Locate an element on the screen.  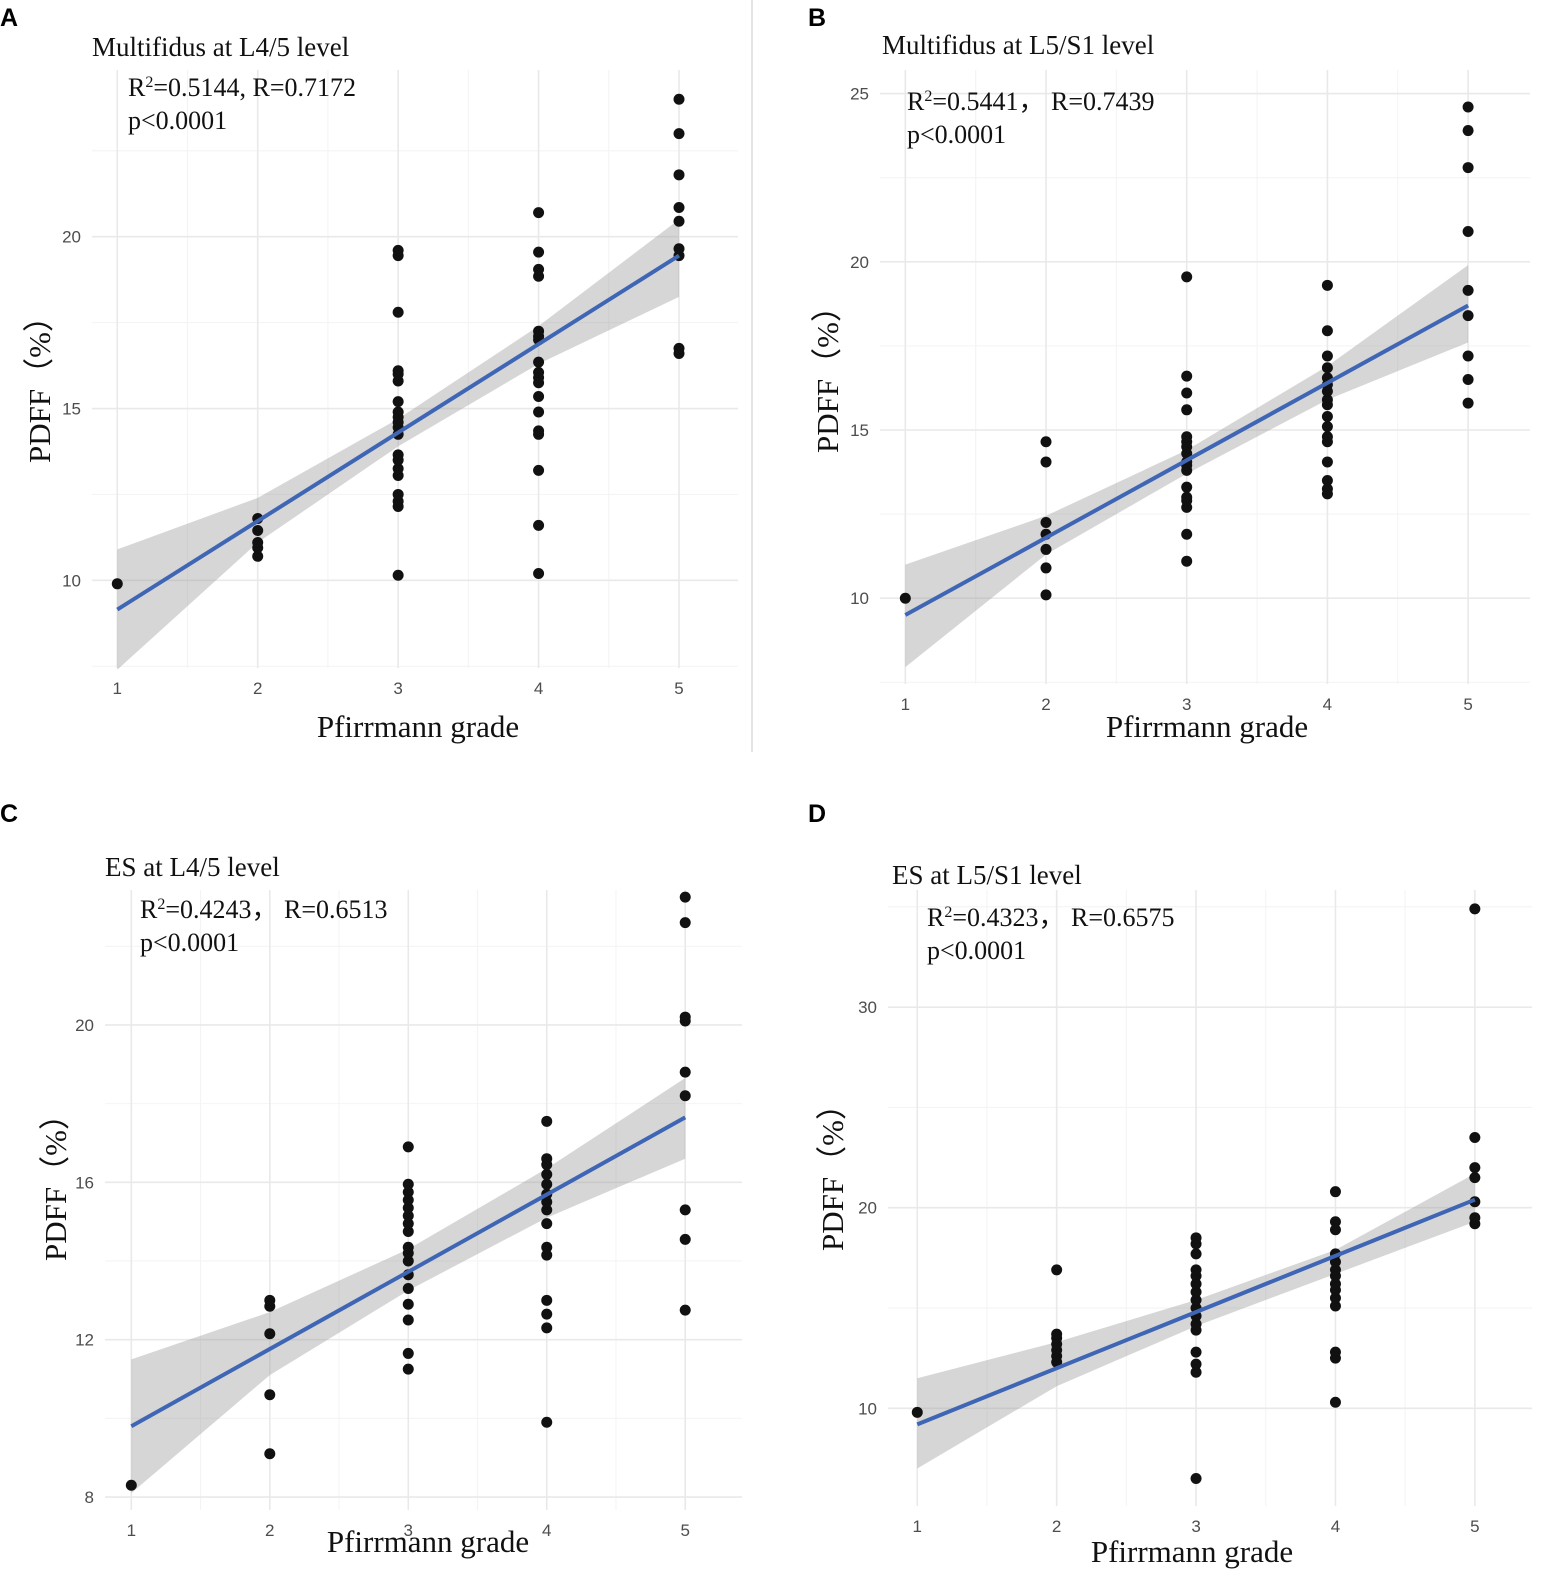
r-squared-annotation: R2=0.4323， R=0.6575 is located at coordinates (1051, 917).